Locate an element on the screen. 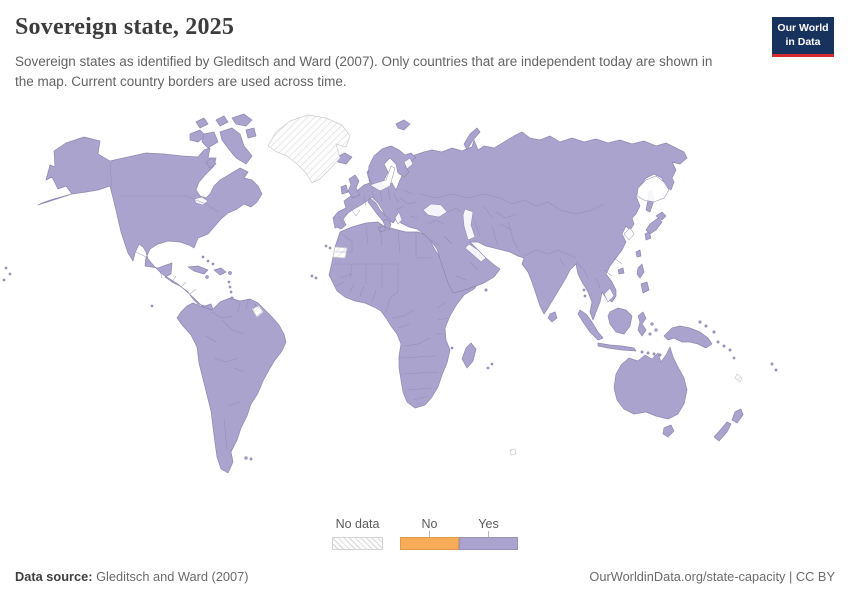 The image size is (850, 600). owid-logo: Our World in Data is located at coordinates (803, 37).